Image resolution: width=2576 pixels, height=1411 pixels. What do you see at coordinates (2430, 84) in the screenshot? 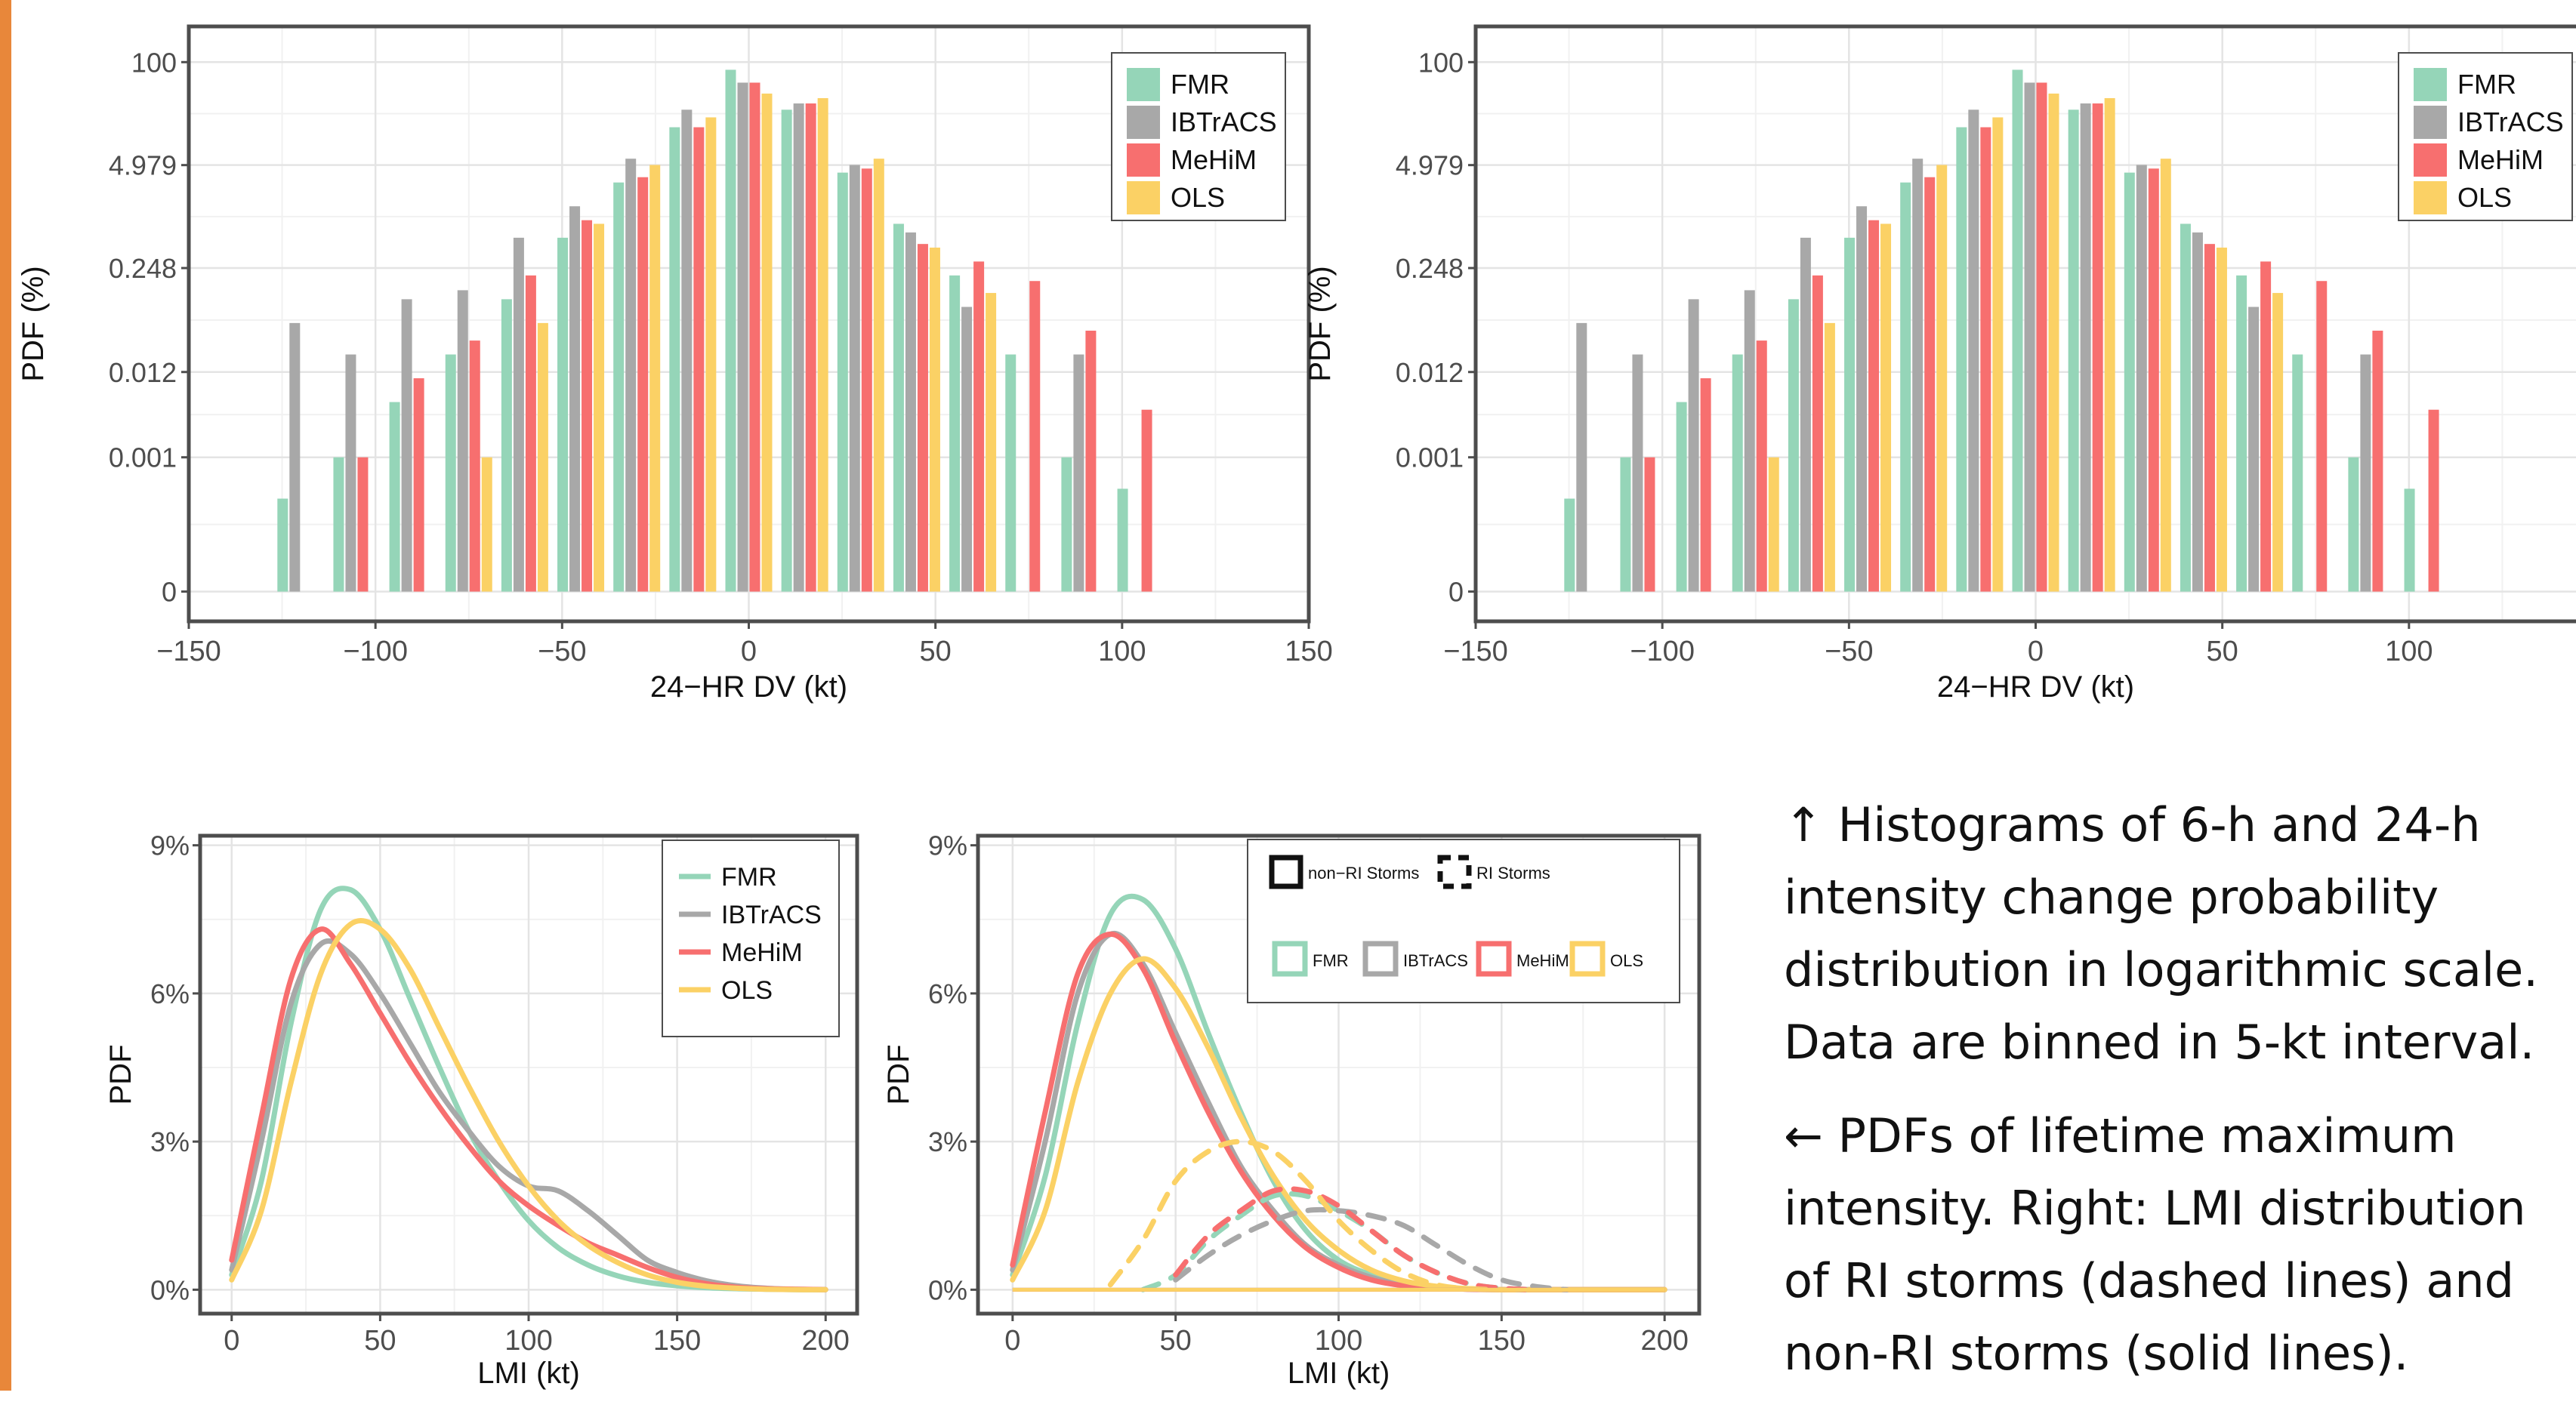
I see `legend-swatch-fmr` at bounding box center [2430, 84].